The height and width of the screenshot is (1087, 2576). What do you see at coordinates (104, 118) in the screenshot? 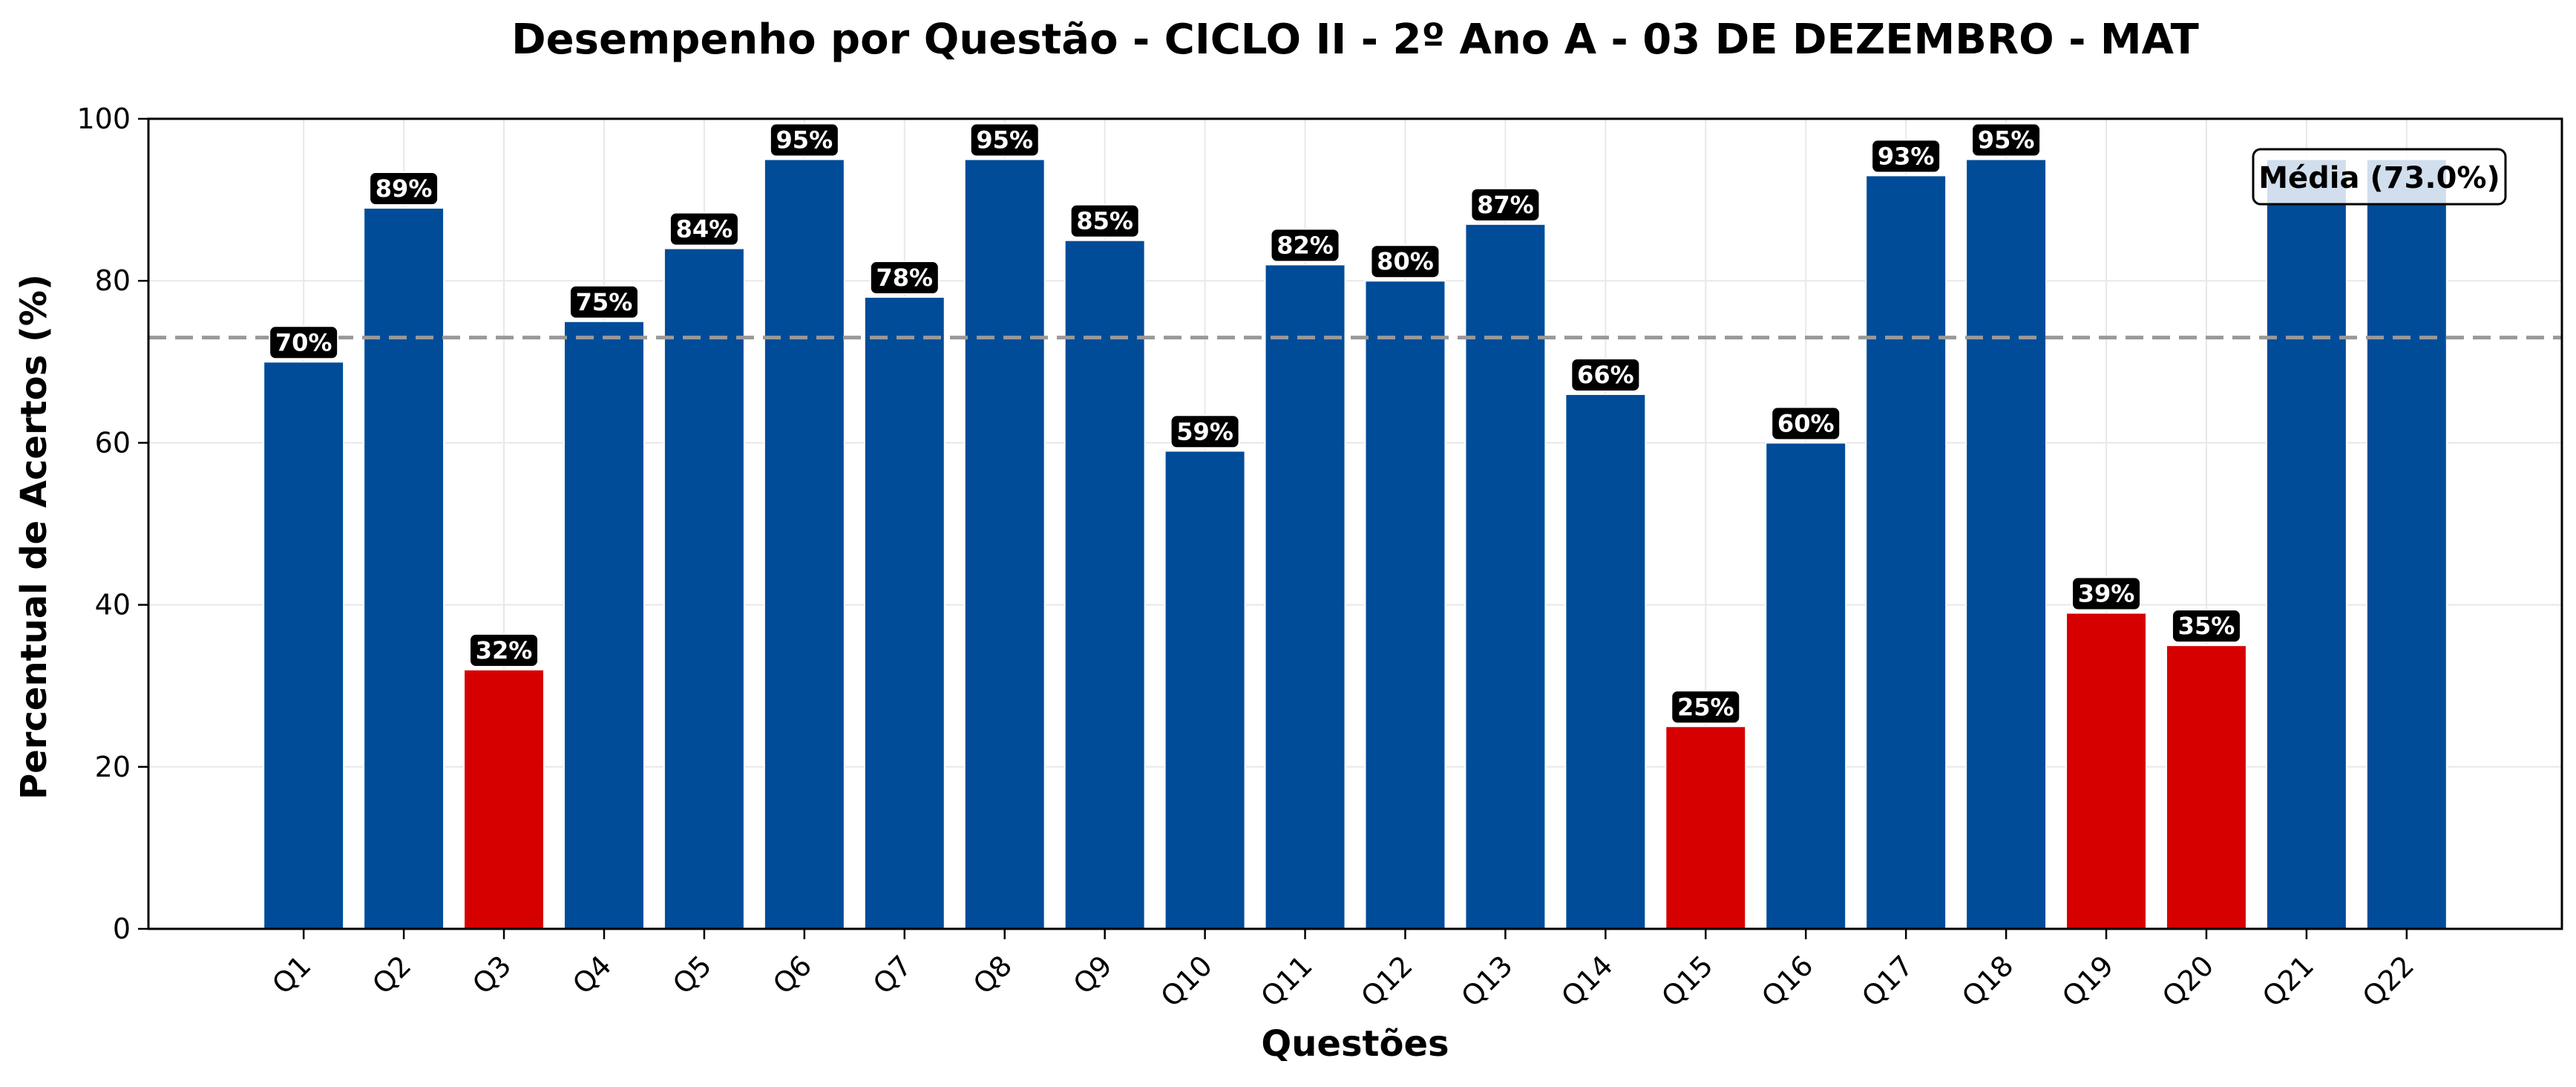
I see `y-tick-label: 100` at bounding box center [104, 118].